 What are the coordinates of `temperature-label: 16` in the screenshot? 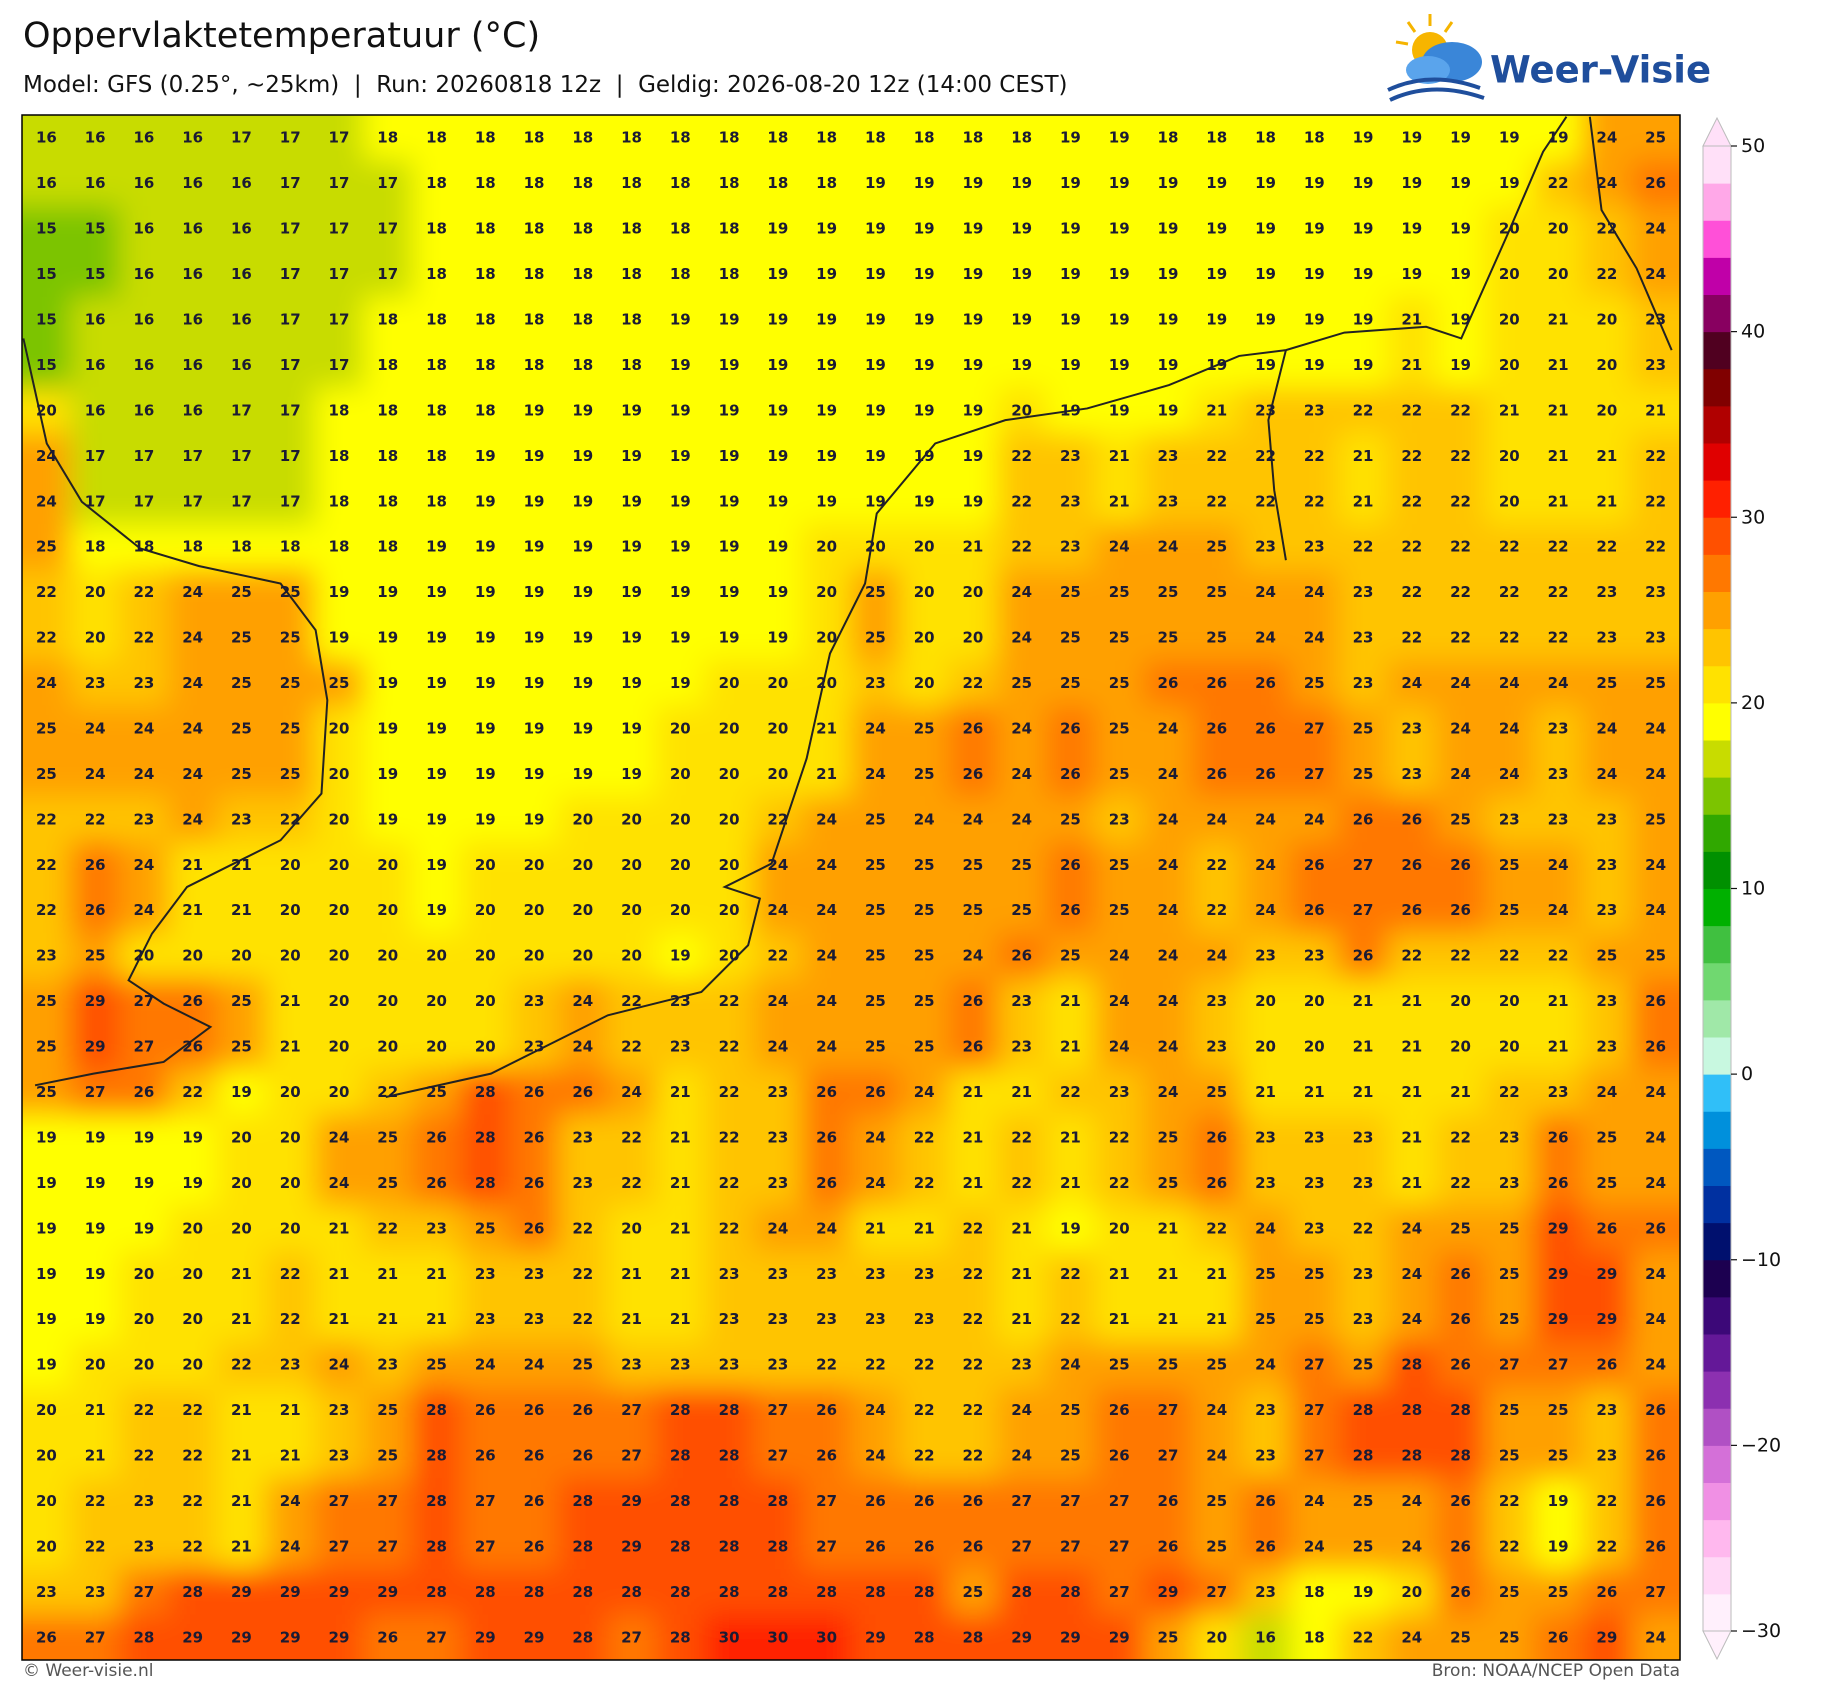 It's located at (192, 410).